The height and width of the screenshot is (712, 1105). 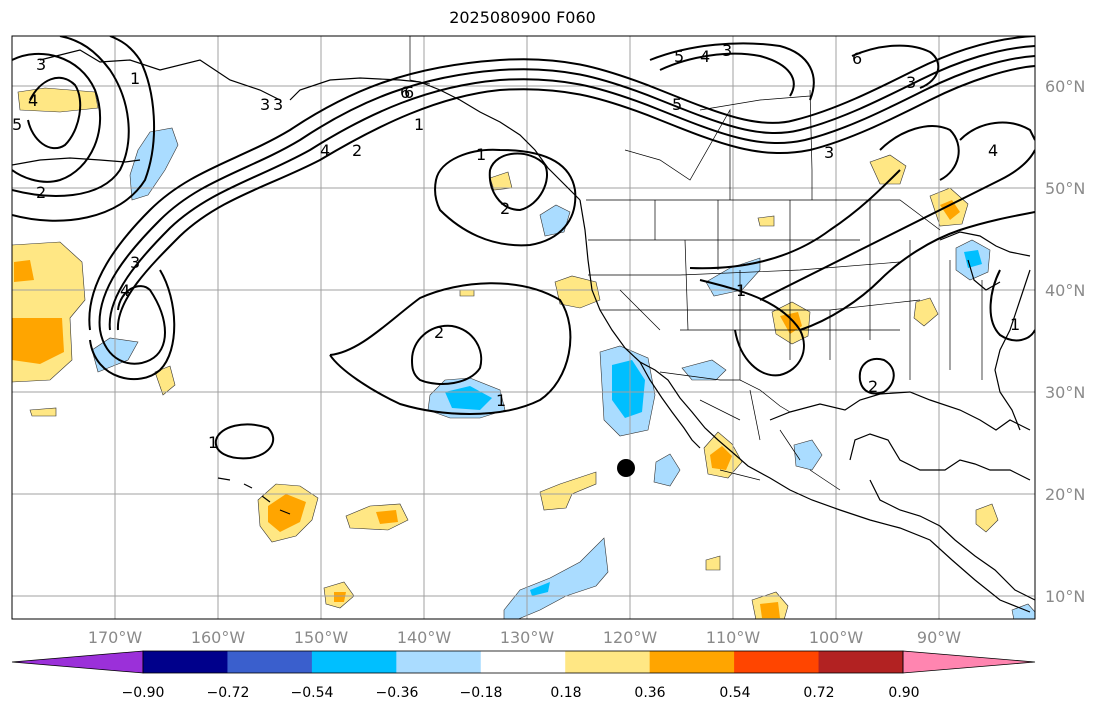 What do you see at coordinates (218, 637) in the screenshot?
I see `lon-tick-label: 160°W` at bounding box center [218, 637].